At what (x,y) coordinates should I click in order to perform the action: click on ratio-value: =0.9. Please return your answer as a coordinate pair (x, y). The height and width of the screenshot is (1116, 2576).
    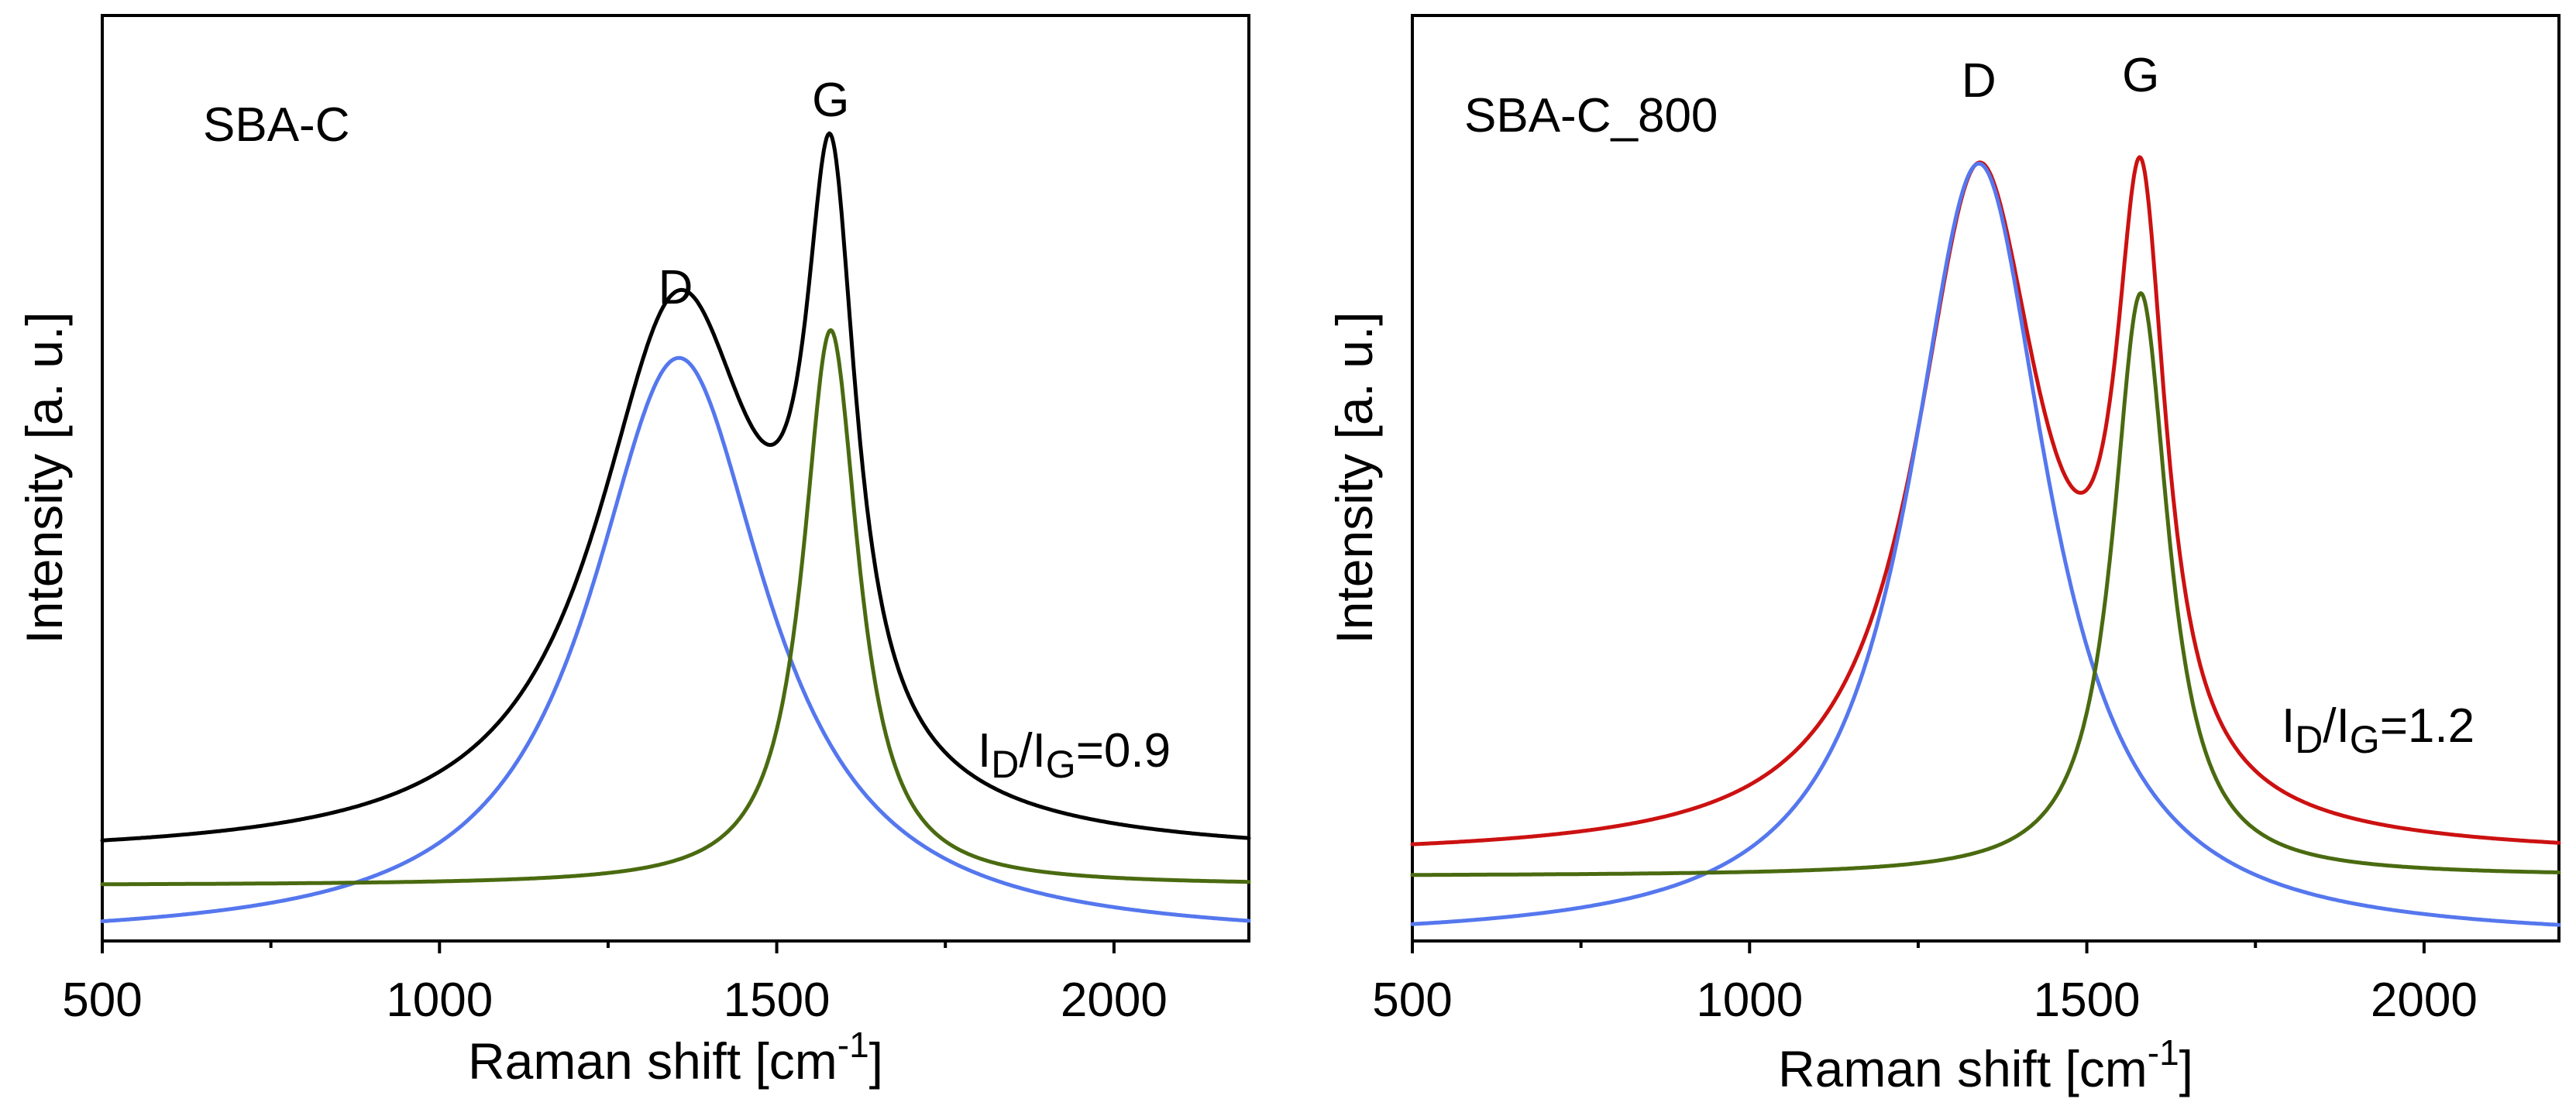
    Looking at the image, I should click on (1123, 751).